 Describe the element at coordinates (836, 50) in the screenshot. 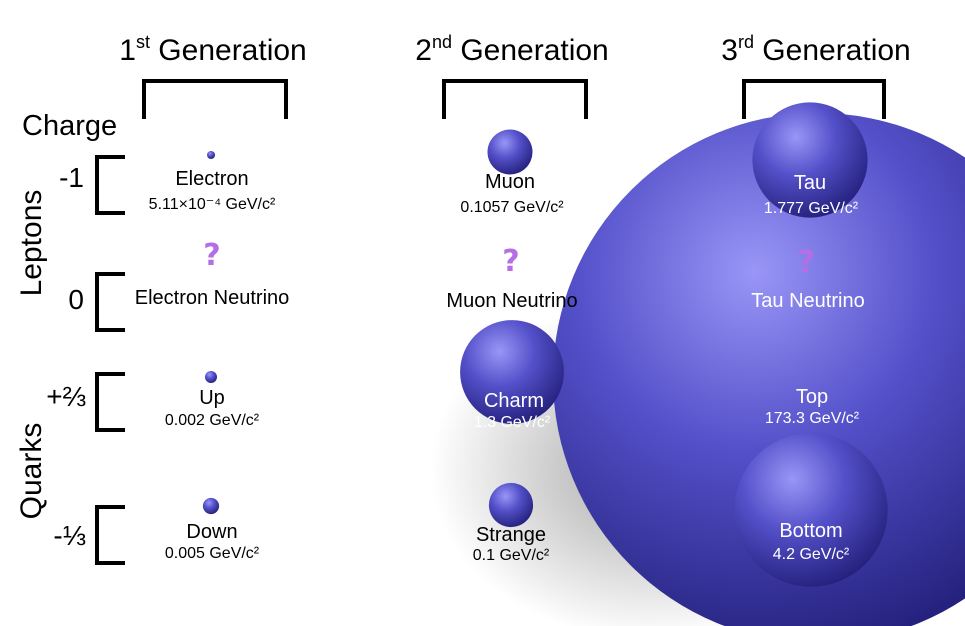

I see `gen-3-label: Generation` at that location.